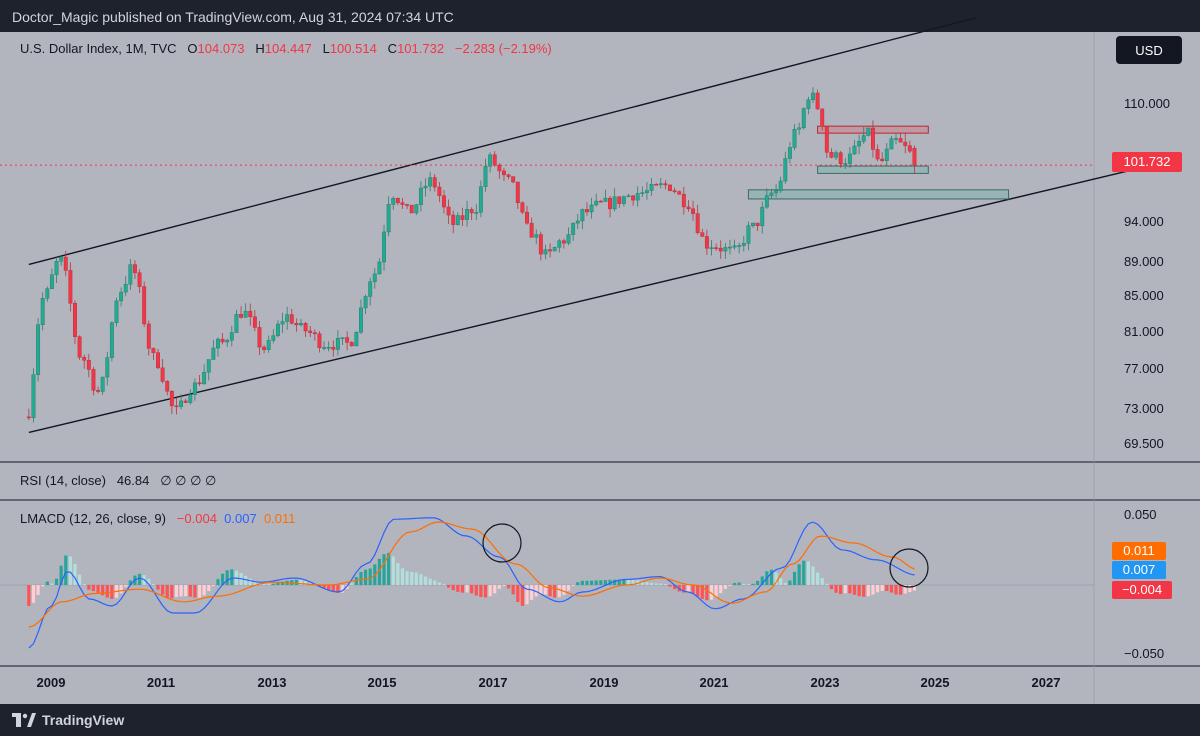 The height and width of the screenshot is (736, 1200). What do you see at coordinates (326, 48) in the screenshot?
I see `low-label: L` at bounding box center [326, 48].